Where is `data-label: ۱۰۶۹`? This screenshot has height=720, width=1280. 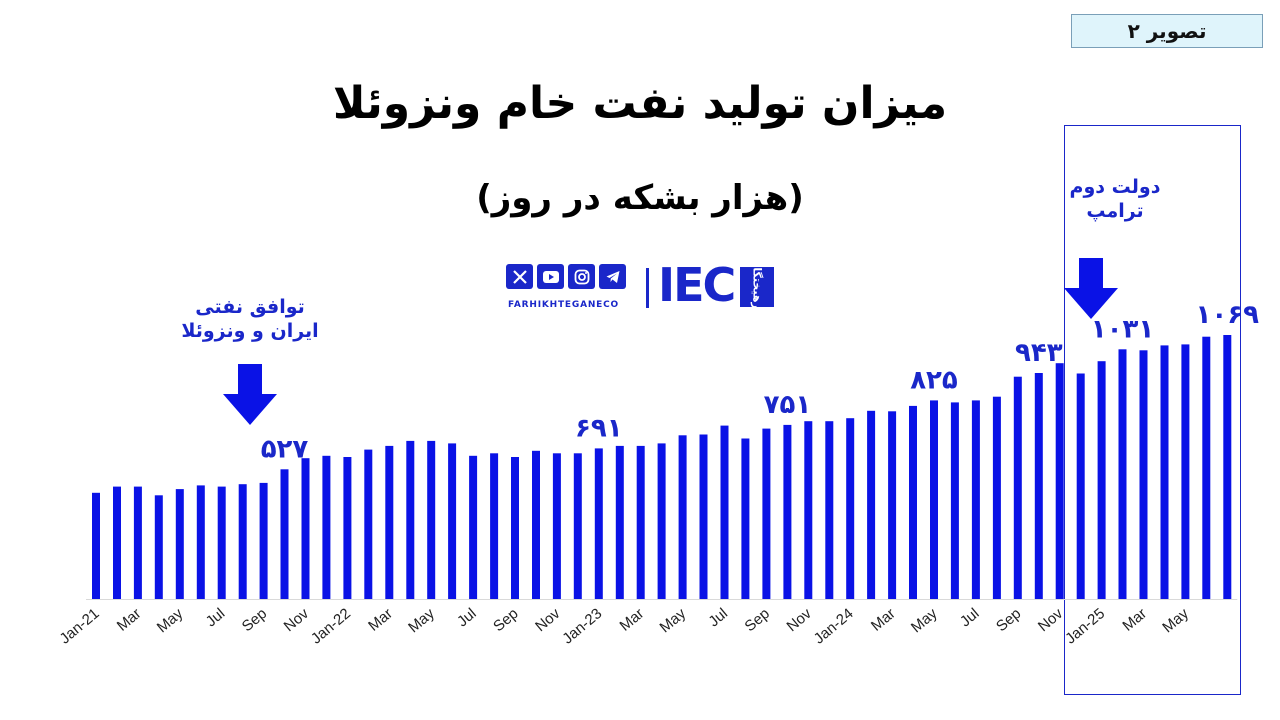
data-label: ۱۰۶۹ is located at coordinates (1228, 315).